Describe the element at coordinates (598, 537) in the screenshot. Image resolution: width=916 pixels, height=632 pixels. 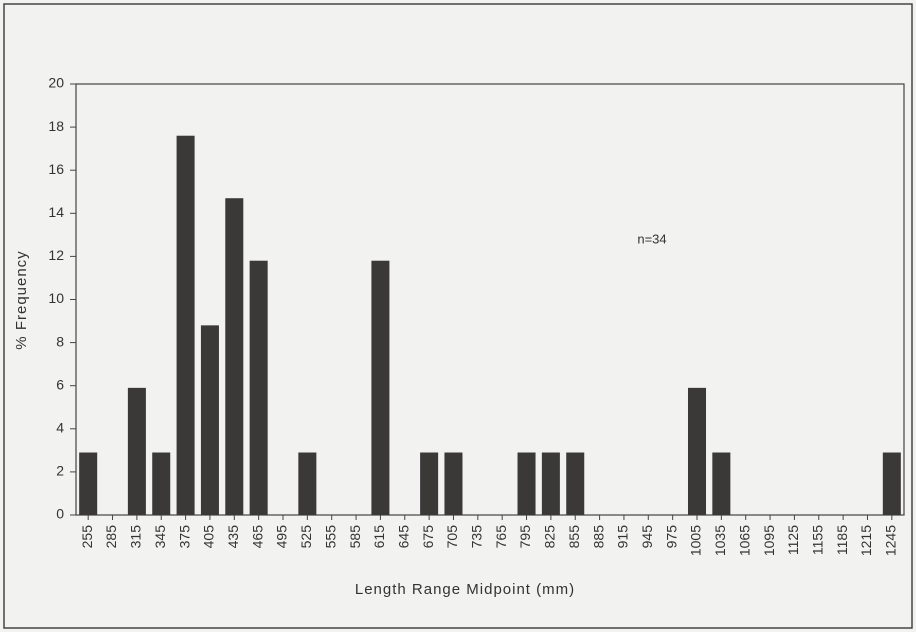
I see `x-tick-label: 885` at that location.